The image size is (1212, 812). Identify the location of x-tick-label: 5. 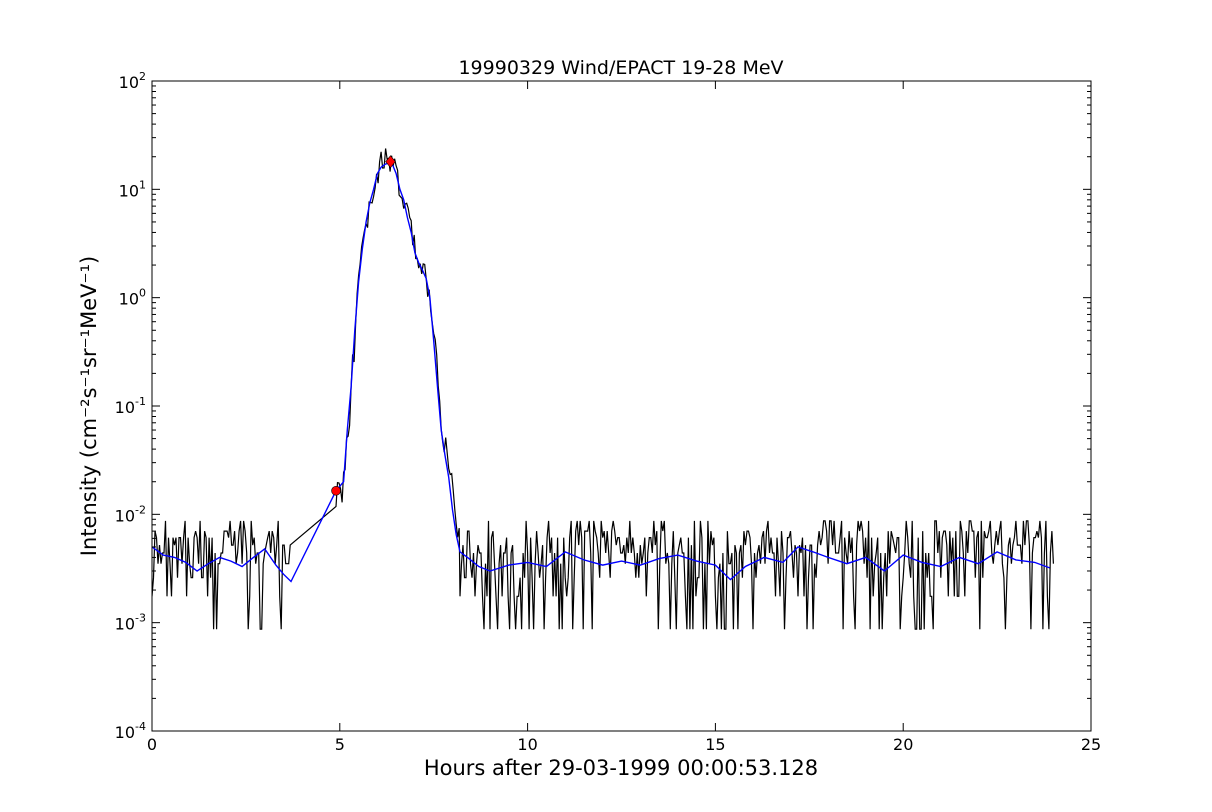
(340, 744).